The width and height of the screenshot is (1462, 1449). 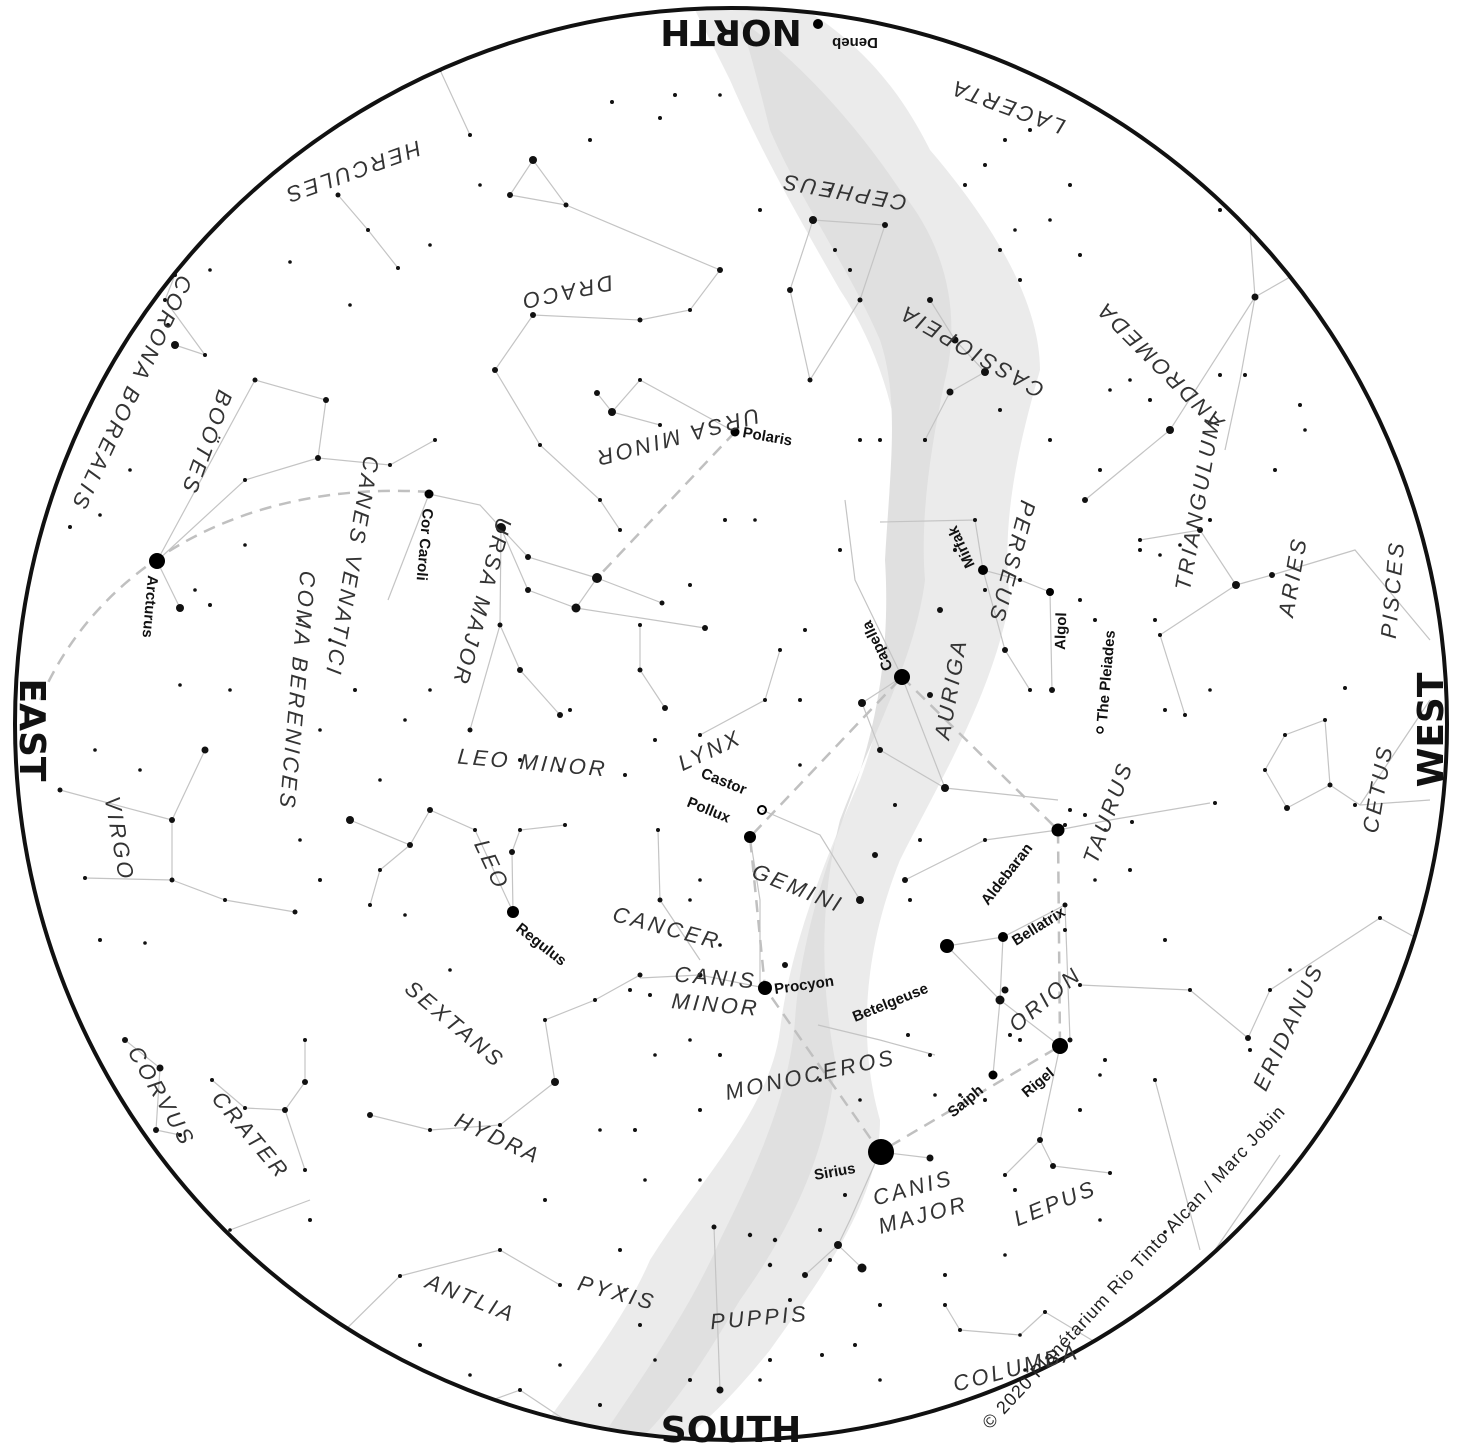 I want to click on label-sirius: Sirius, so click(x=835, y=1172).